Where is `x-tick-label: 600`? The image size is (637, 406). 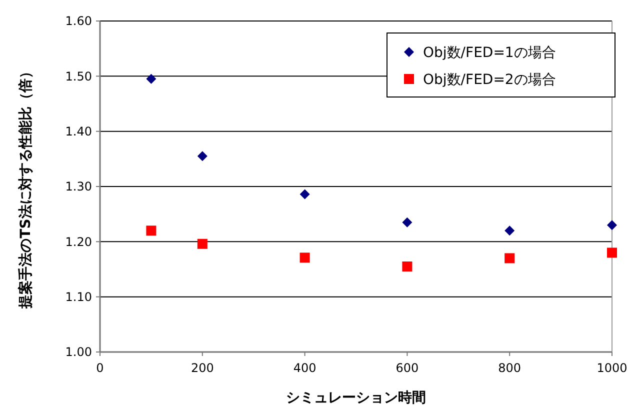
x-tick-label: 600 is located at coordinates (407, 368).